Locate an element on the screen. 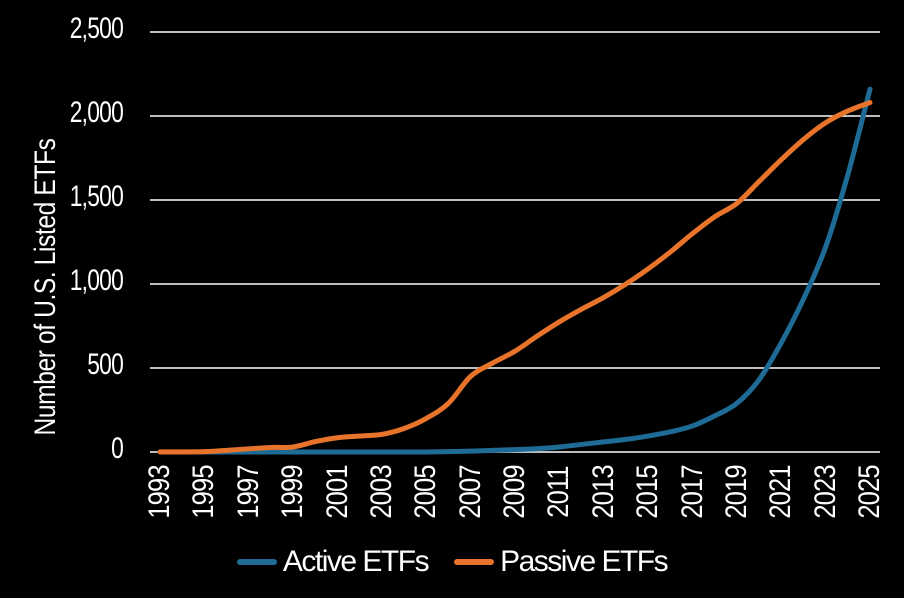  y-tick-label: 2,500 is located at coordinates (96, 28).